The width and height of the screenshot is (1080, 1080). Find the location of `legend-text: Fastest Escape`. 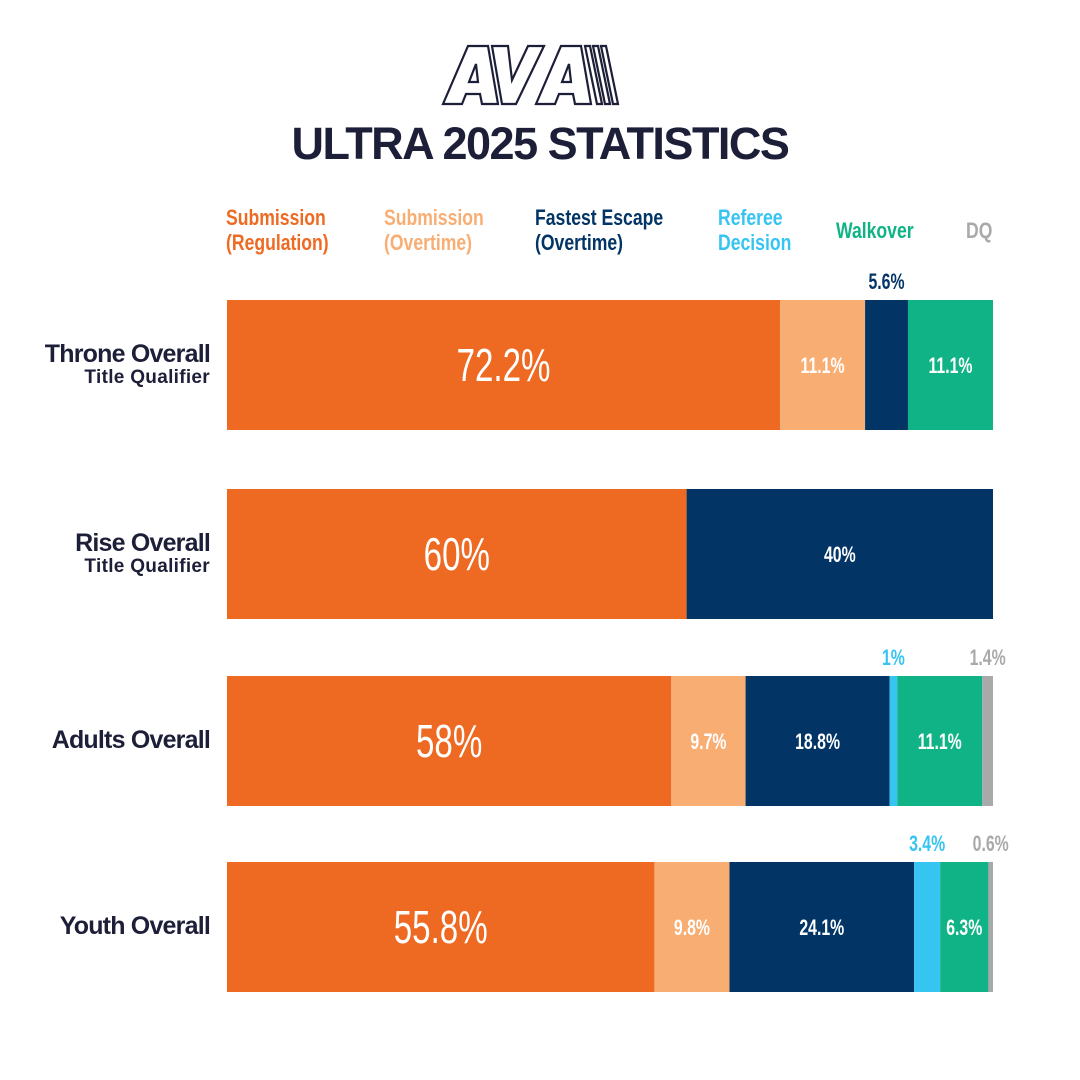

legend-text: Fastest Escape is located at coordinates (599, 217).